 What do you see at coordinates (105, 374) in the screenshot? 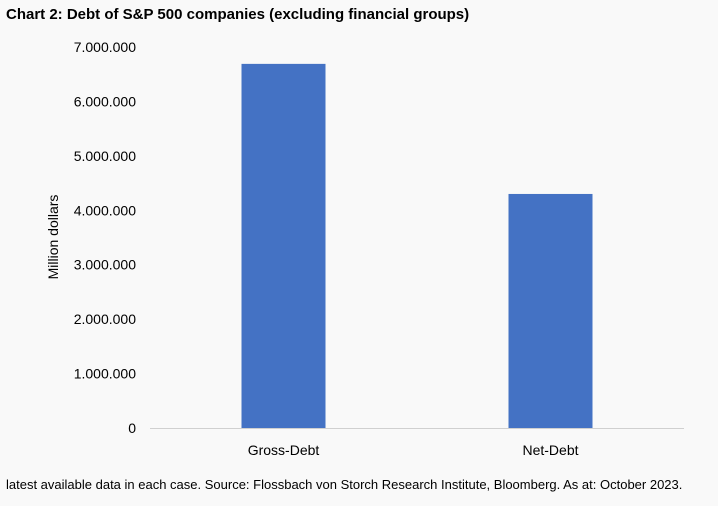
I see `y-tick-label: 1.000.000` at bounding box center [105, 374].